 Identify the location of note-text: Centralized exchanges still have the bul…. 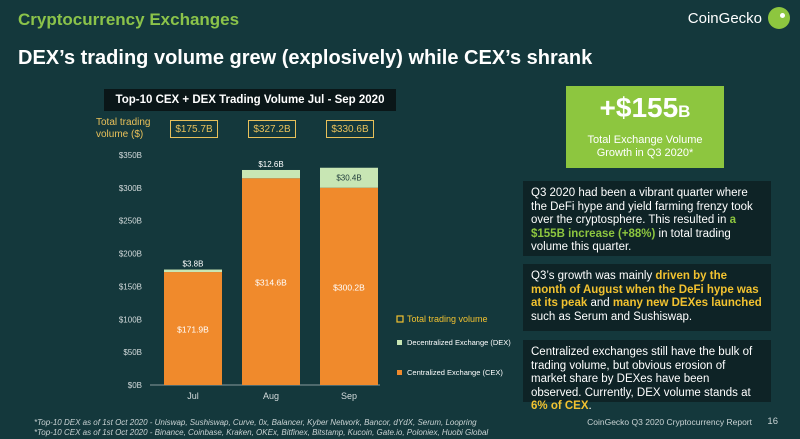
(642, 372).